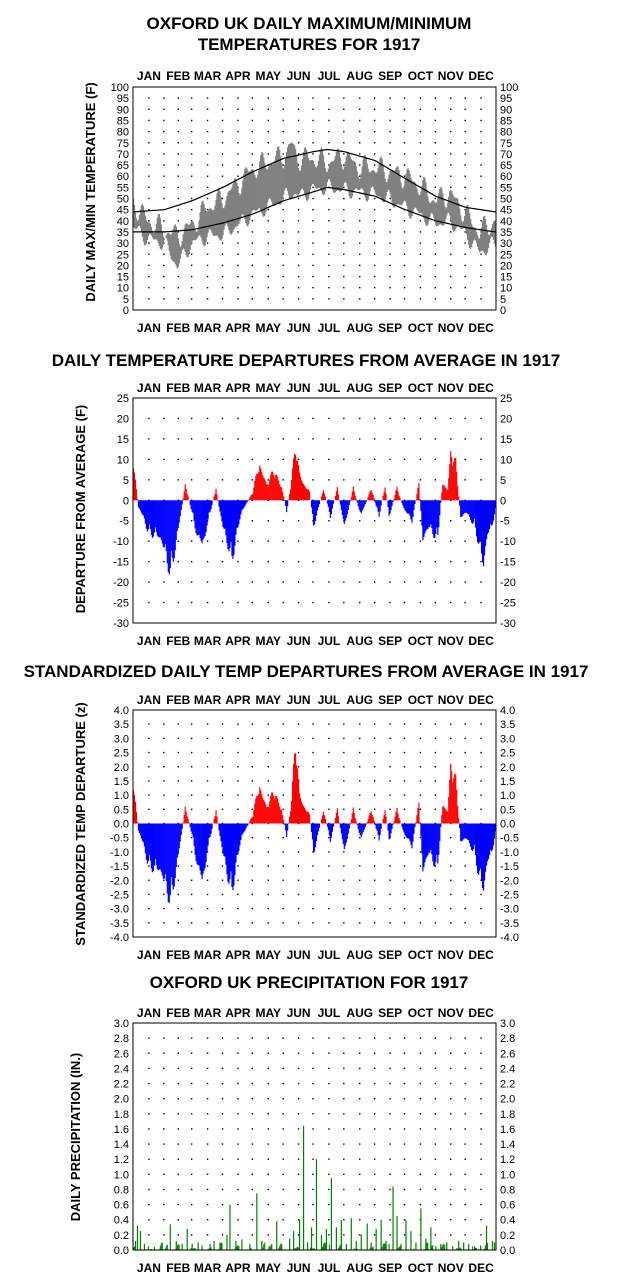  What do you see at coordinates (238, 388) in the screenshot?
I see `month-label-top: APR` at bounding box center [238, 388].